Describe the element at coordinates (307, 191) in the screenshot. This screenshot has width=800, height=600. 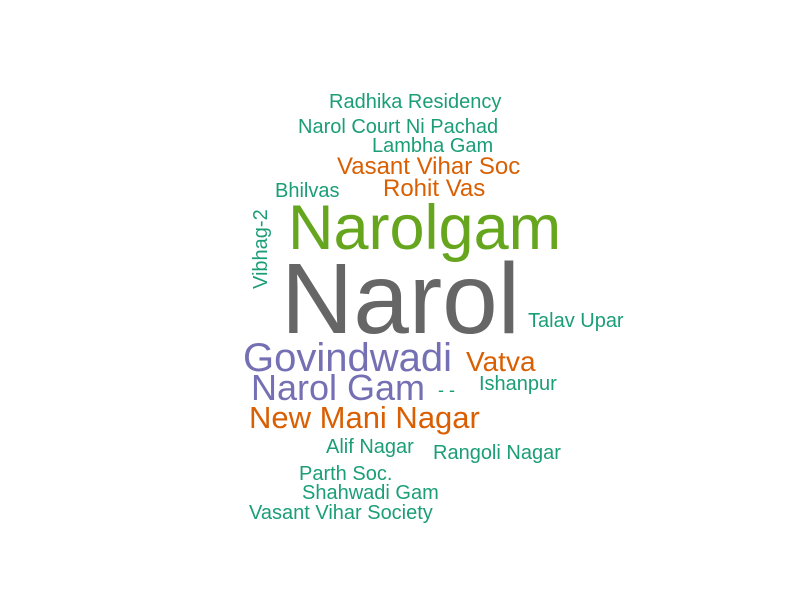
I see `word-bhilvas: Bhilvas` at that location.